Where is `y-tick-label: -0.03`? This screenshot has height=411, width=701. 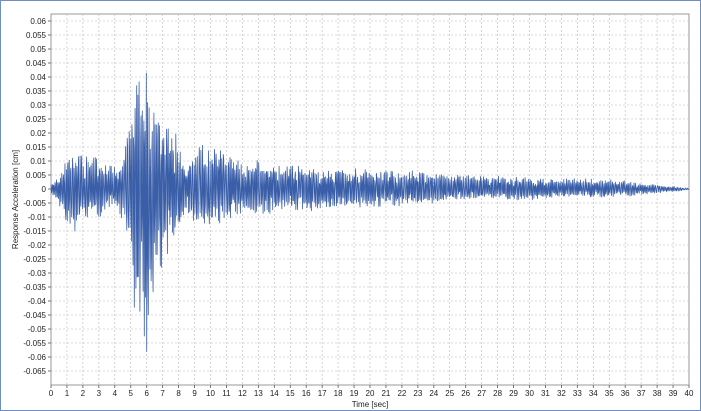 y-tick-label: -0.03 is located at coordinates (37, 273).